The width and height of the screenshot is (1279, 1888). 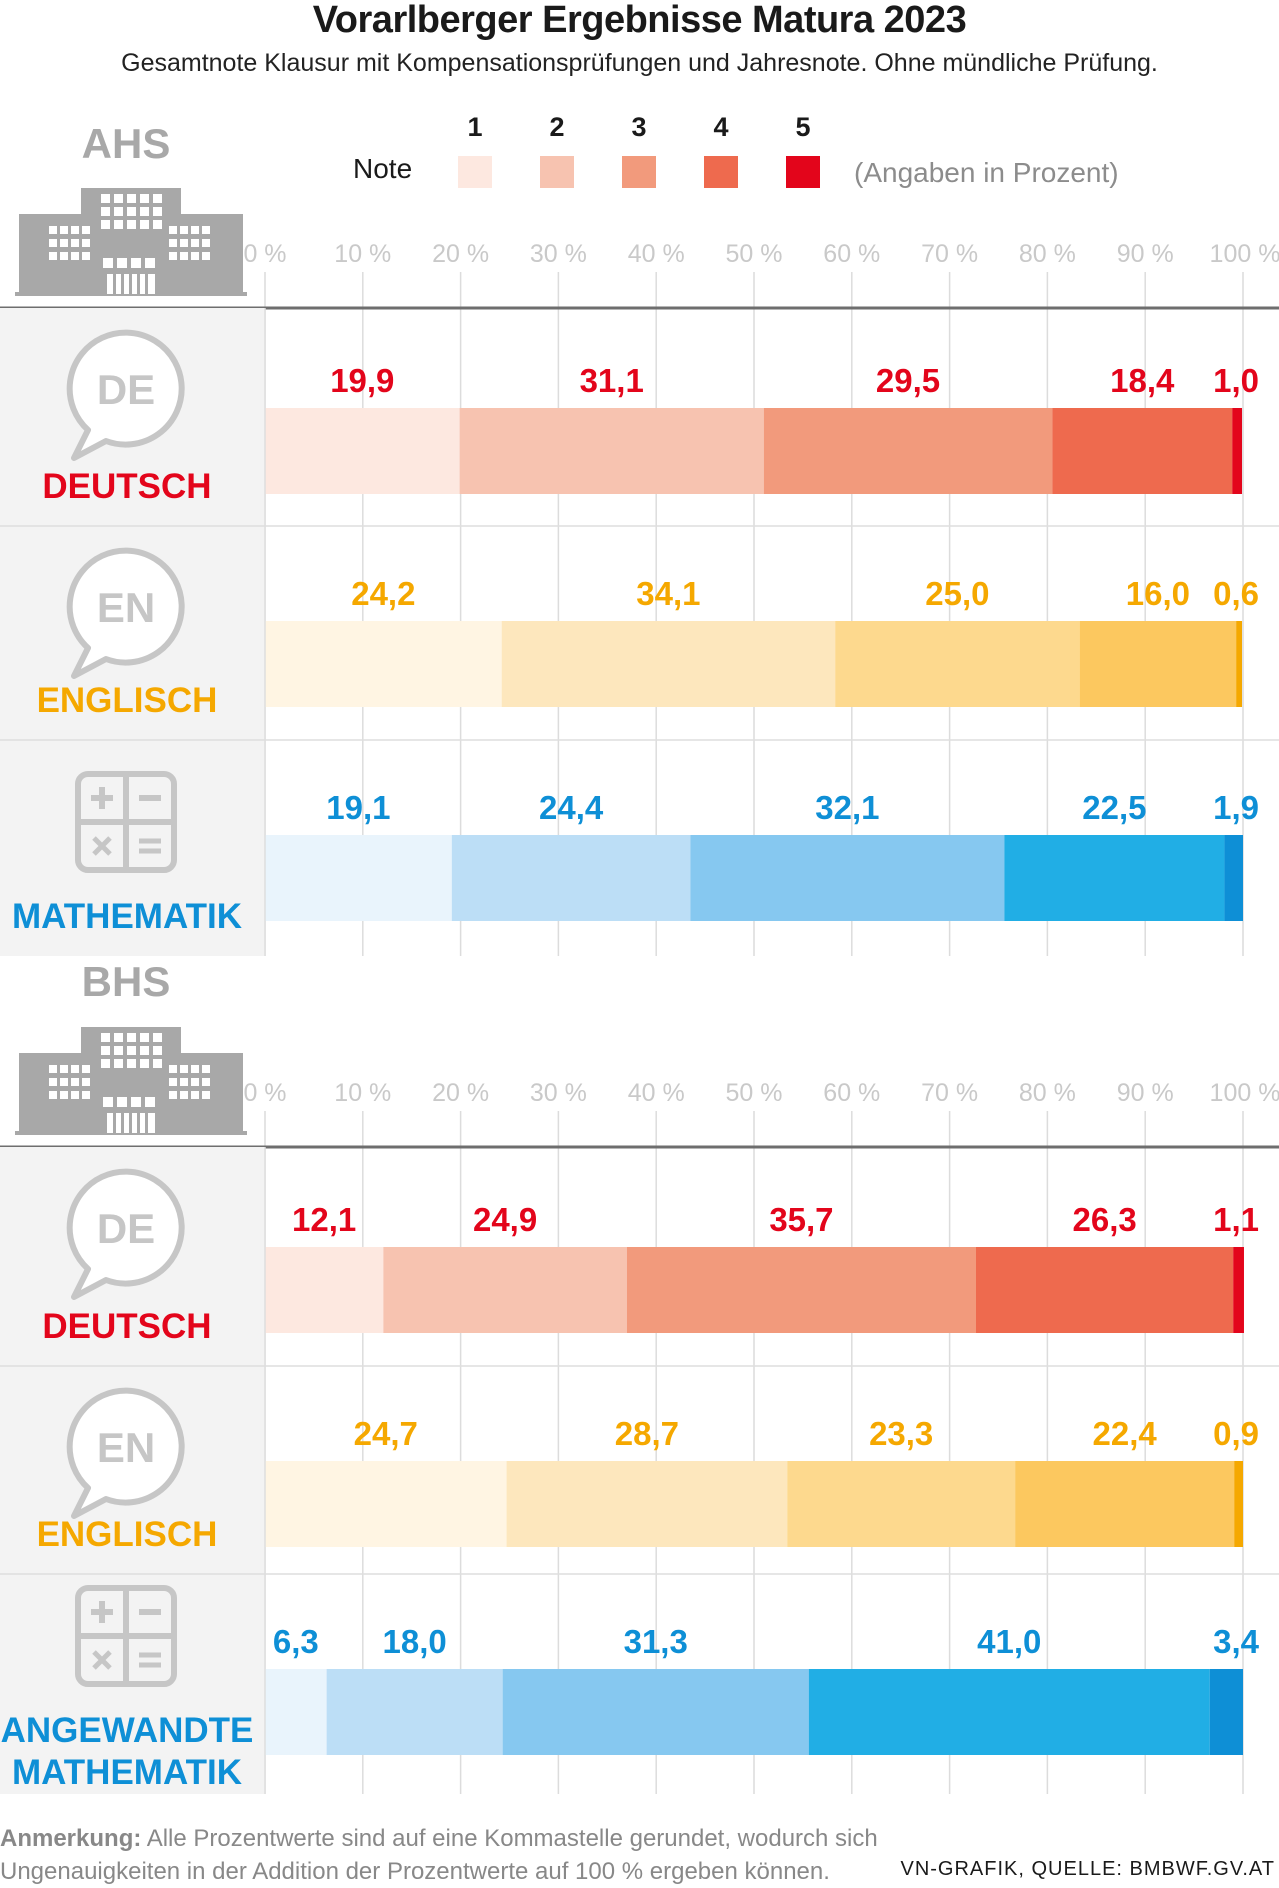 What do you see at coordinates (647, 1433) in the screenshot?
I see `data-label: 28,7` at bounding box center [647, 1433].